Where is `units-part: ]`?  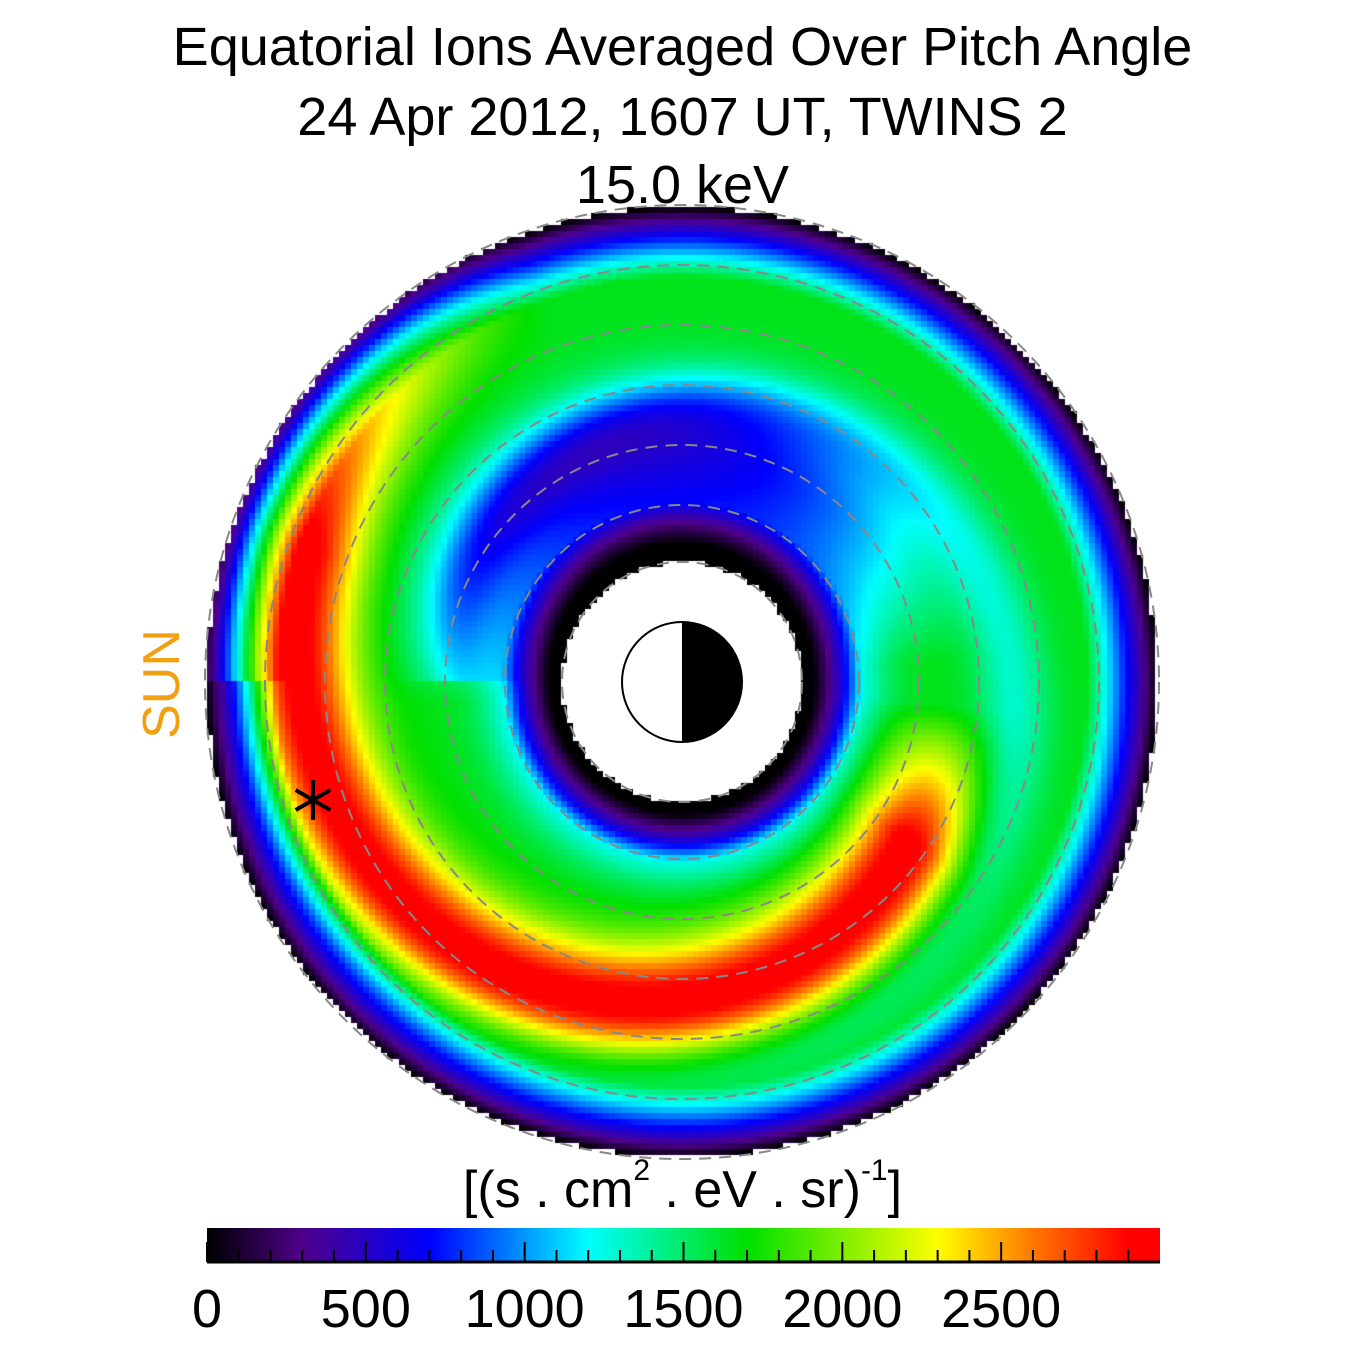 units-part: ] is located at coordinates (895, 1190).